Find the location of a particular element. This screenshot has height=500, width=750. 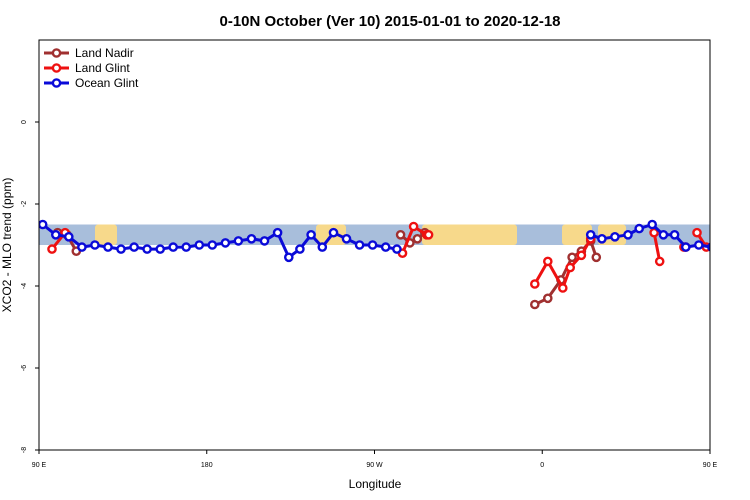

y-axis: 0 -2 -4 -6 -8 is located at coordinates (30, 286).